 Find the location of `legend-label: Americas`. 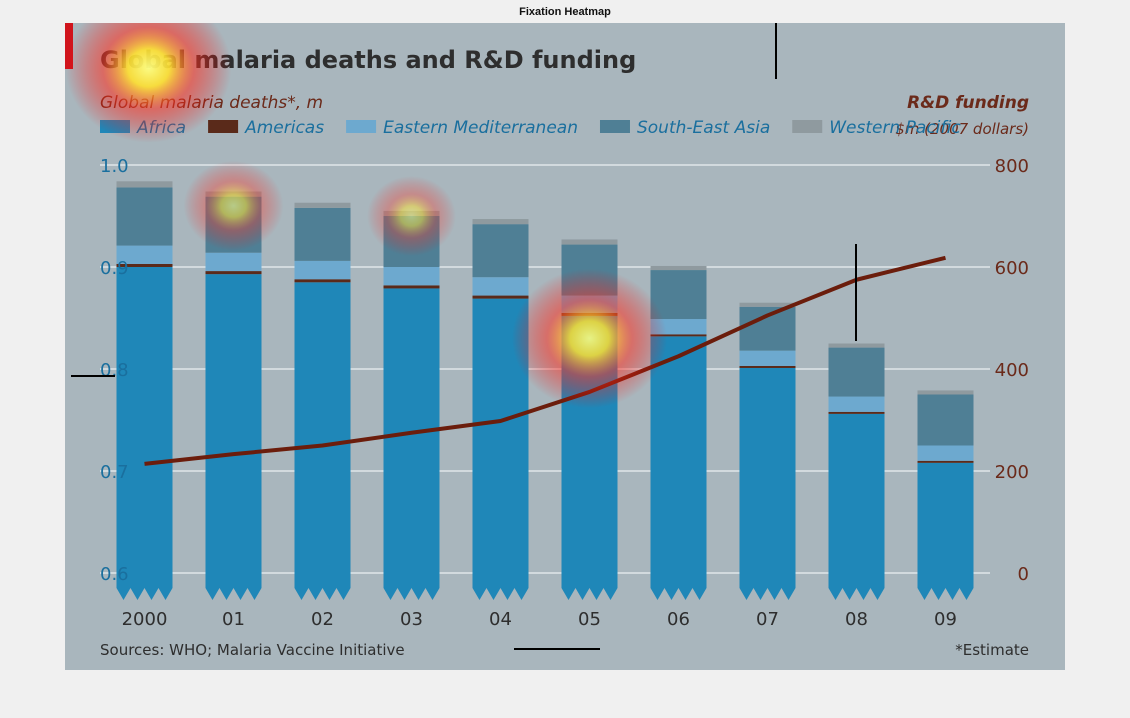

legend-label: Americas is located at coordinates (284, 128).